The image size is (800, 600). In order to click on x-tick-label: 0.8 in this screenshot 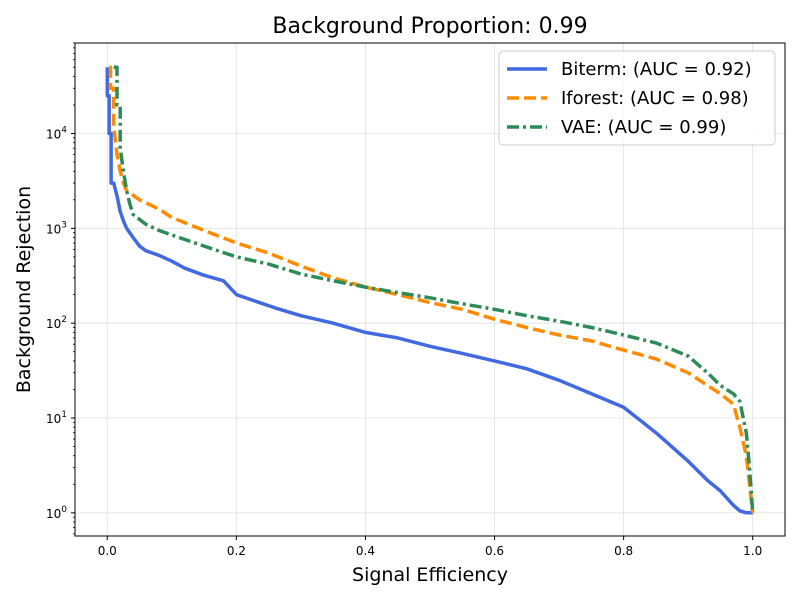, I will do `click(623, 551)`.